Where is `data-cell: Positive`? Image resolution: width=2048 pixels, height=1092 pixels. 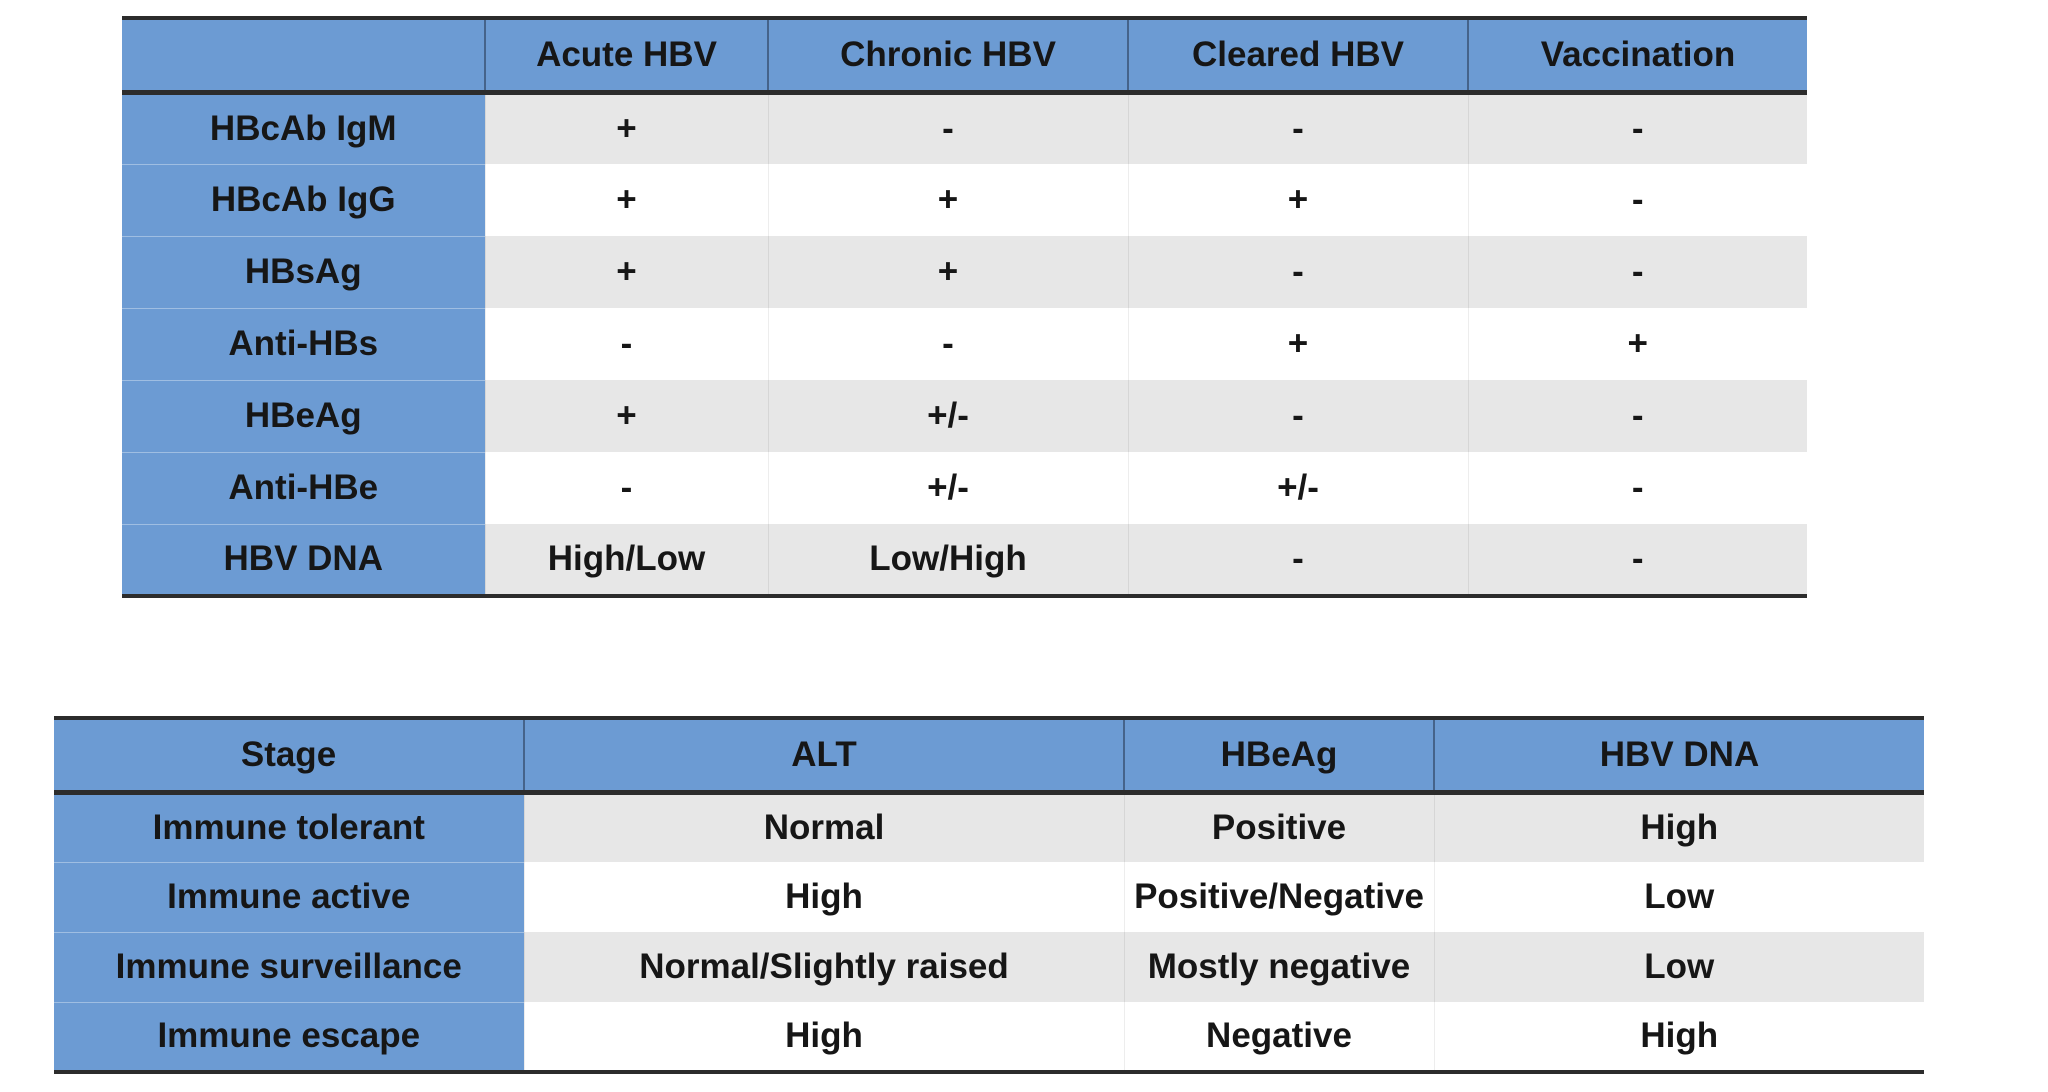 data-cell: Positive is located at coordinates (1278, 827).